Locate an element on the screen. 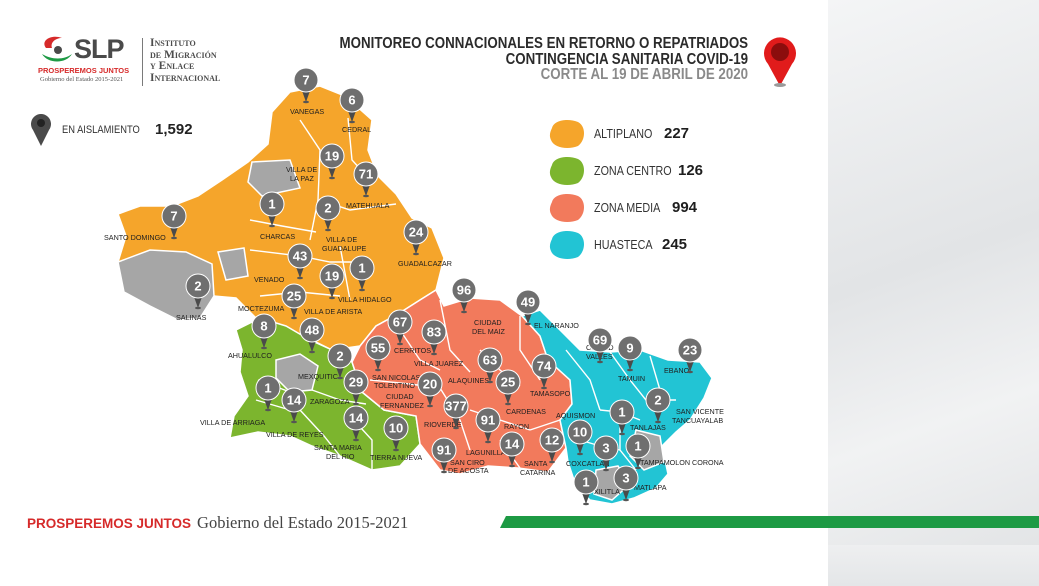  title-date: CORTE AL 19 DE ABRIL DE 2020 is located at coordinates (644, 74).